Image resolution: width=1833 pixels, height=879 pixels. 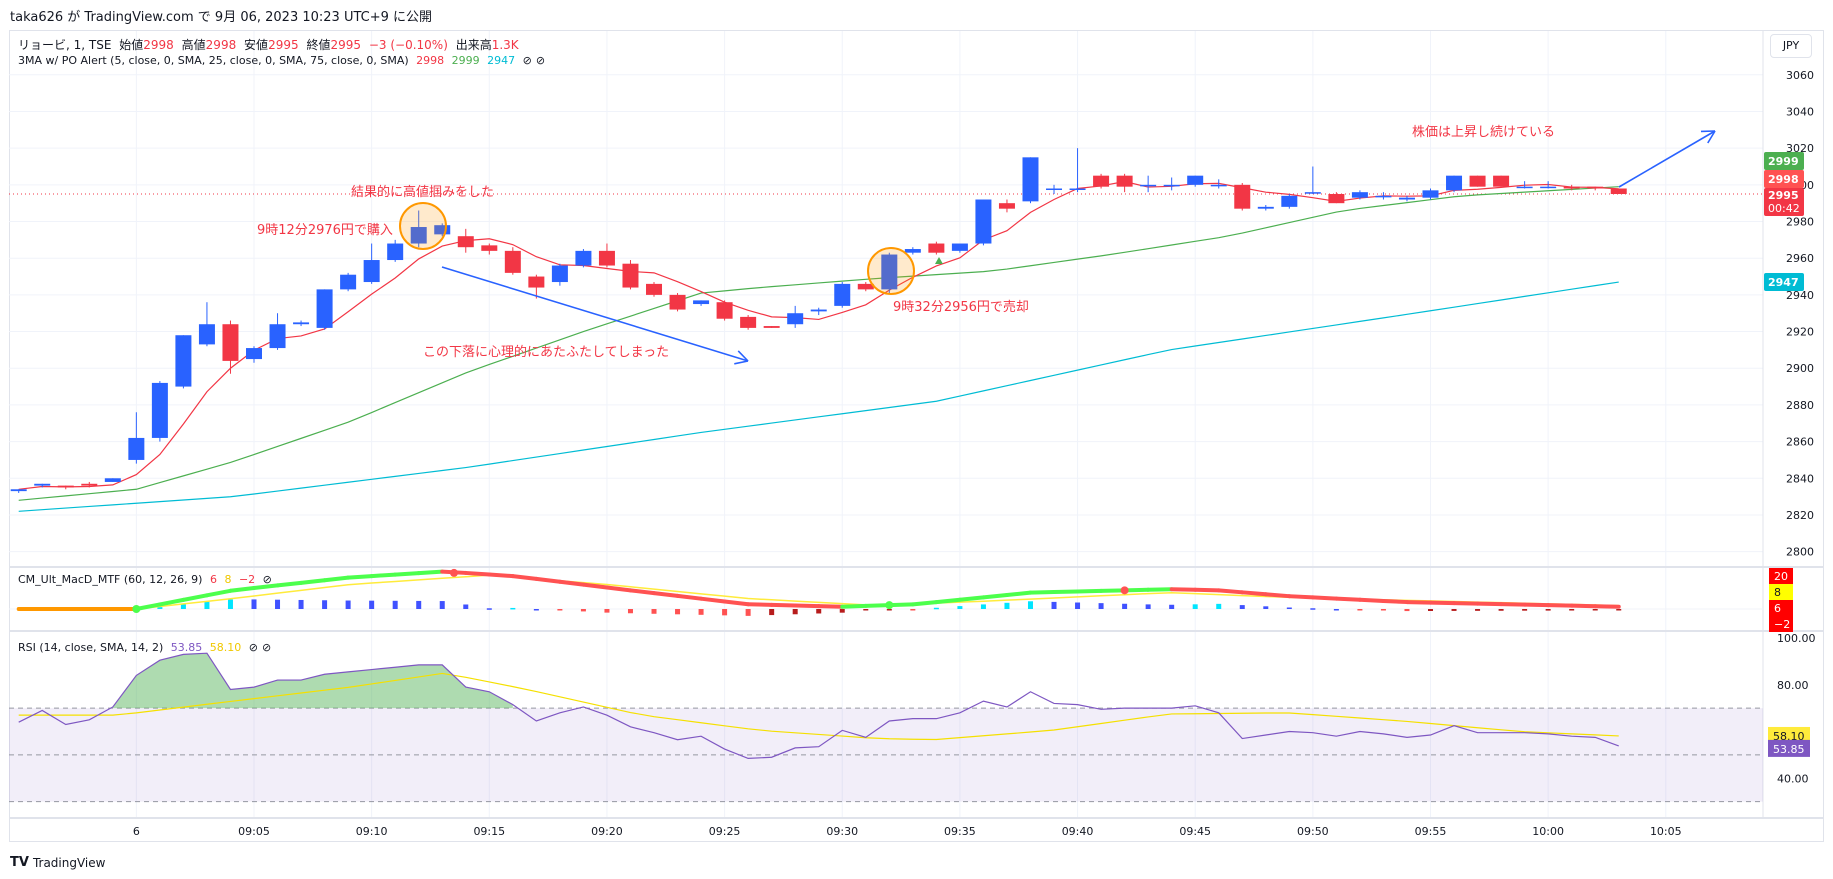 I want to click on rsi-badge: 53.85, so click(x=1789, y=749).